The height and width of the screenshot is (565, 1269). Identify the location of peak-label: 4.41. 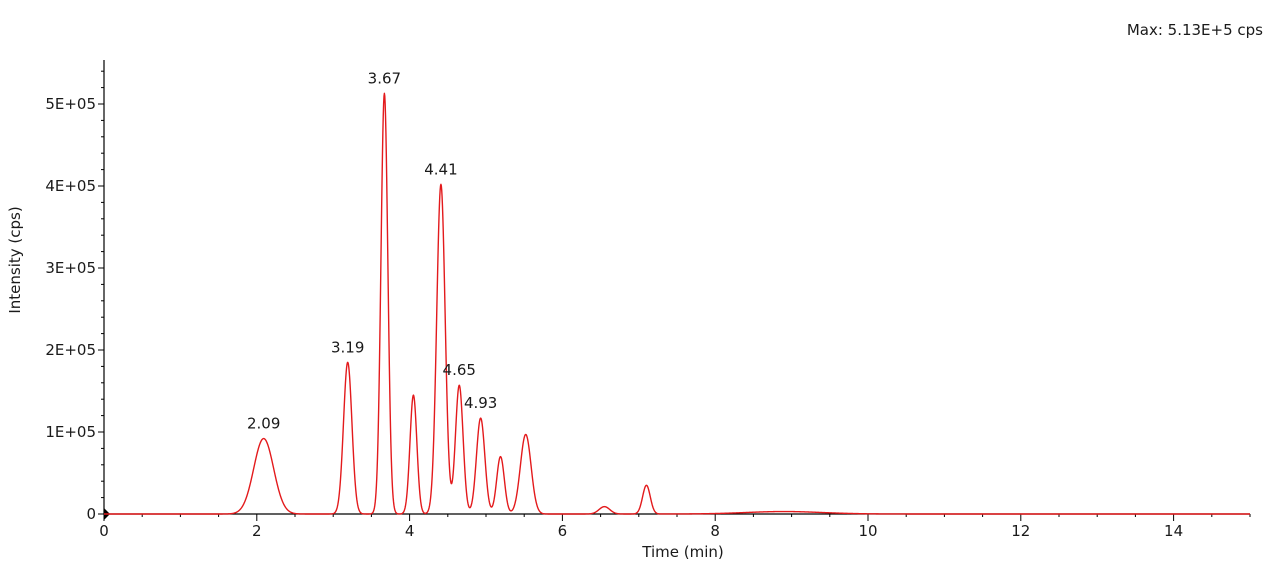
(440, 169).